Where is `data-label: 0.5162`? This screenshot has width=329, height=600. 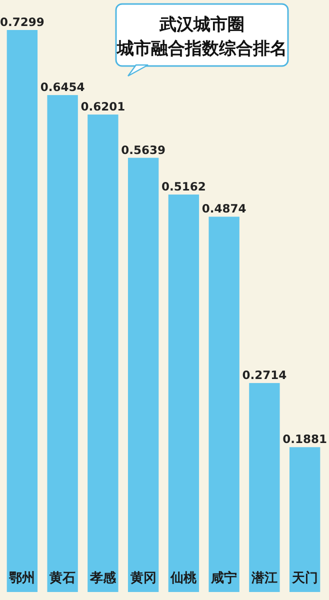
data-label: 0.5162 is located at coordinates (183, 187).